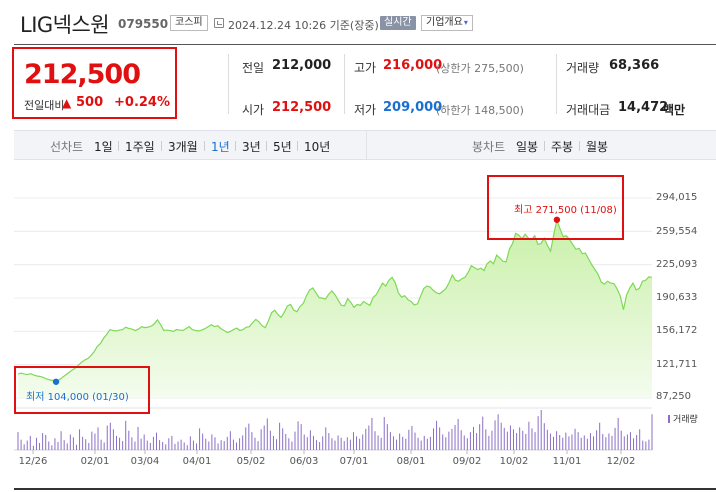  What do you see at coordinates (327, 452) in the screenshot?
I see `x-tick-marks` at bounding box center [327, 452].